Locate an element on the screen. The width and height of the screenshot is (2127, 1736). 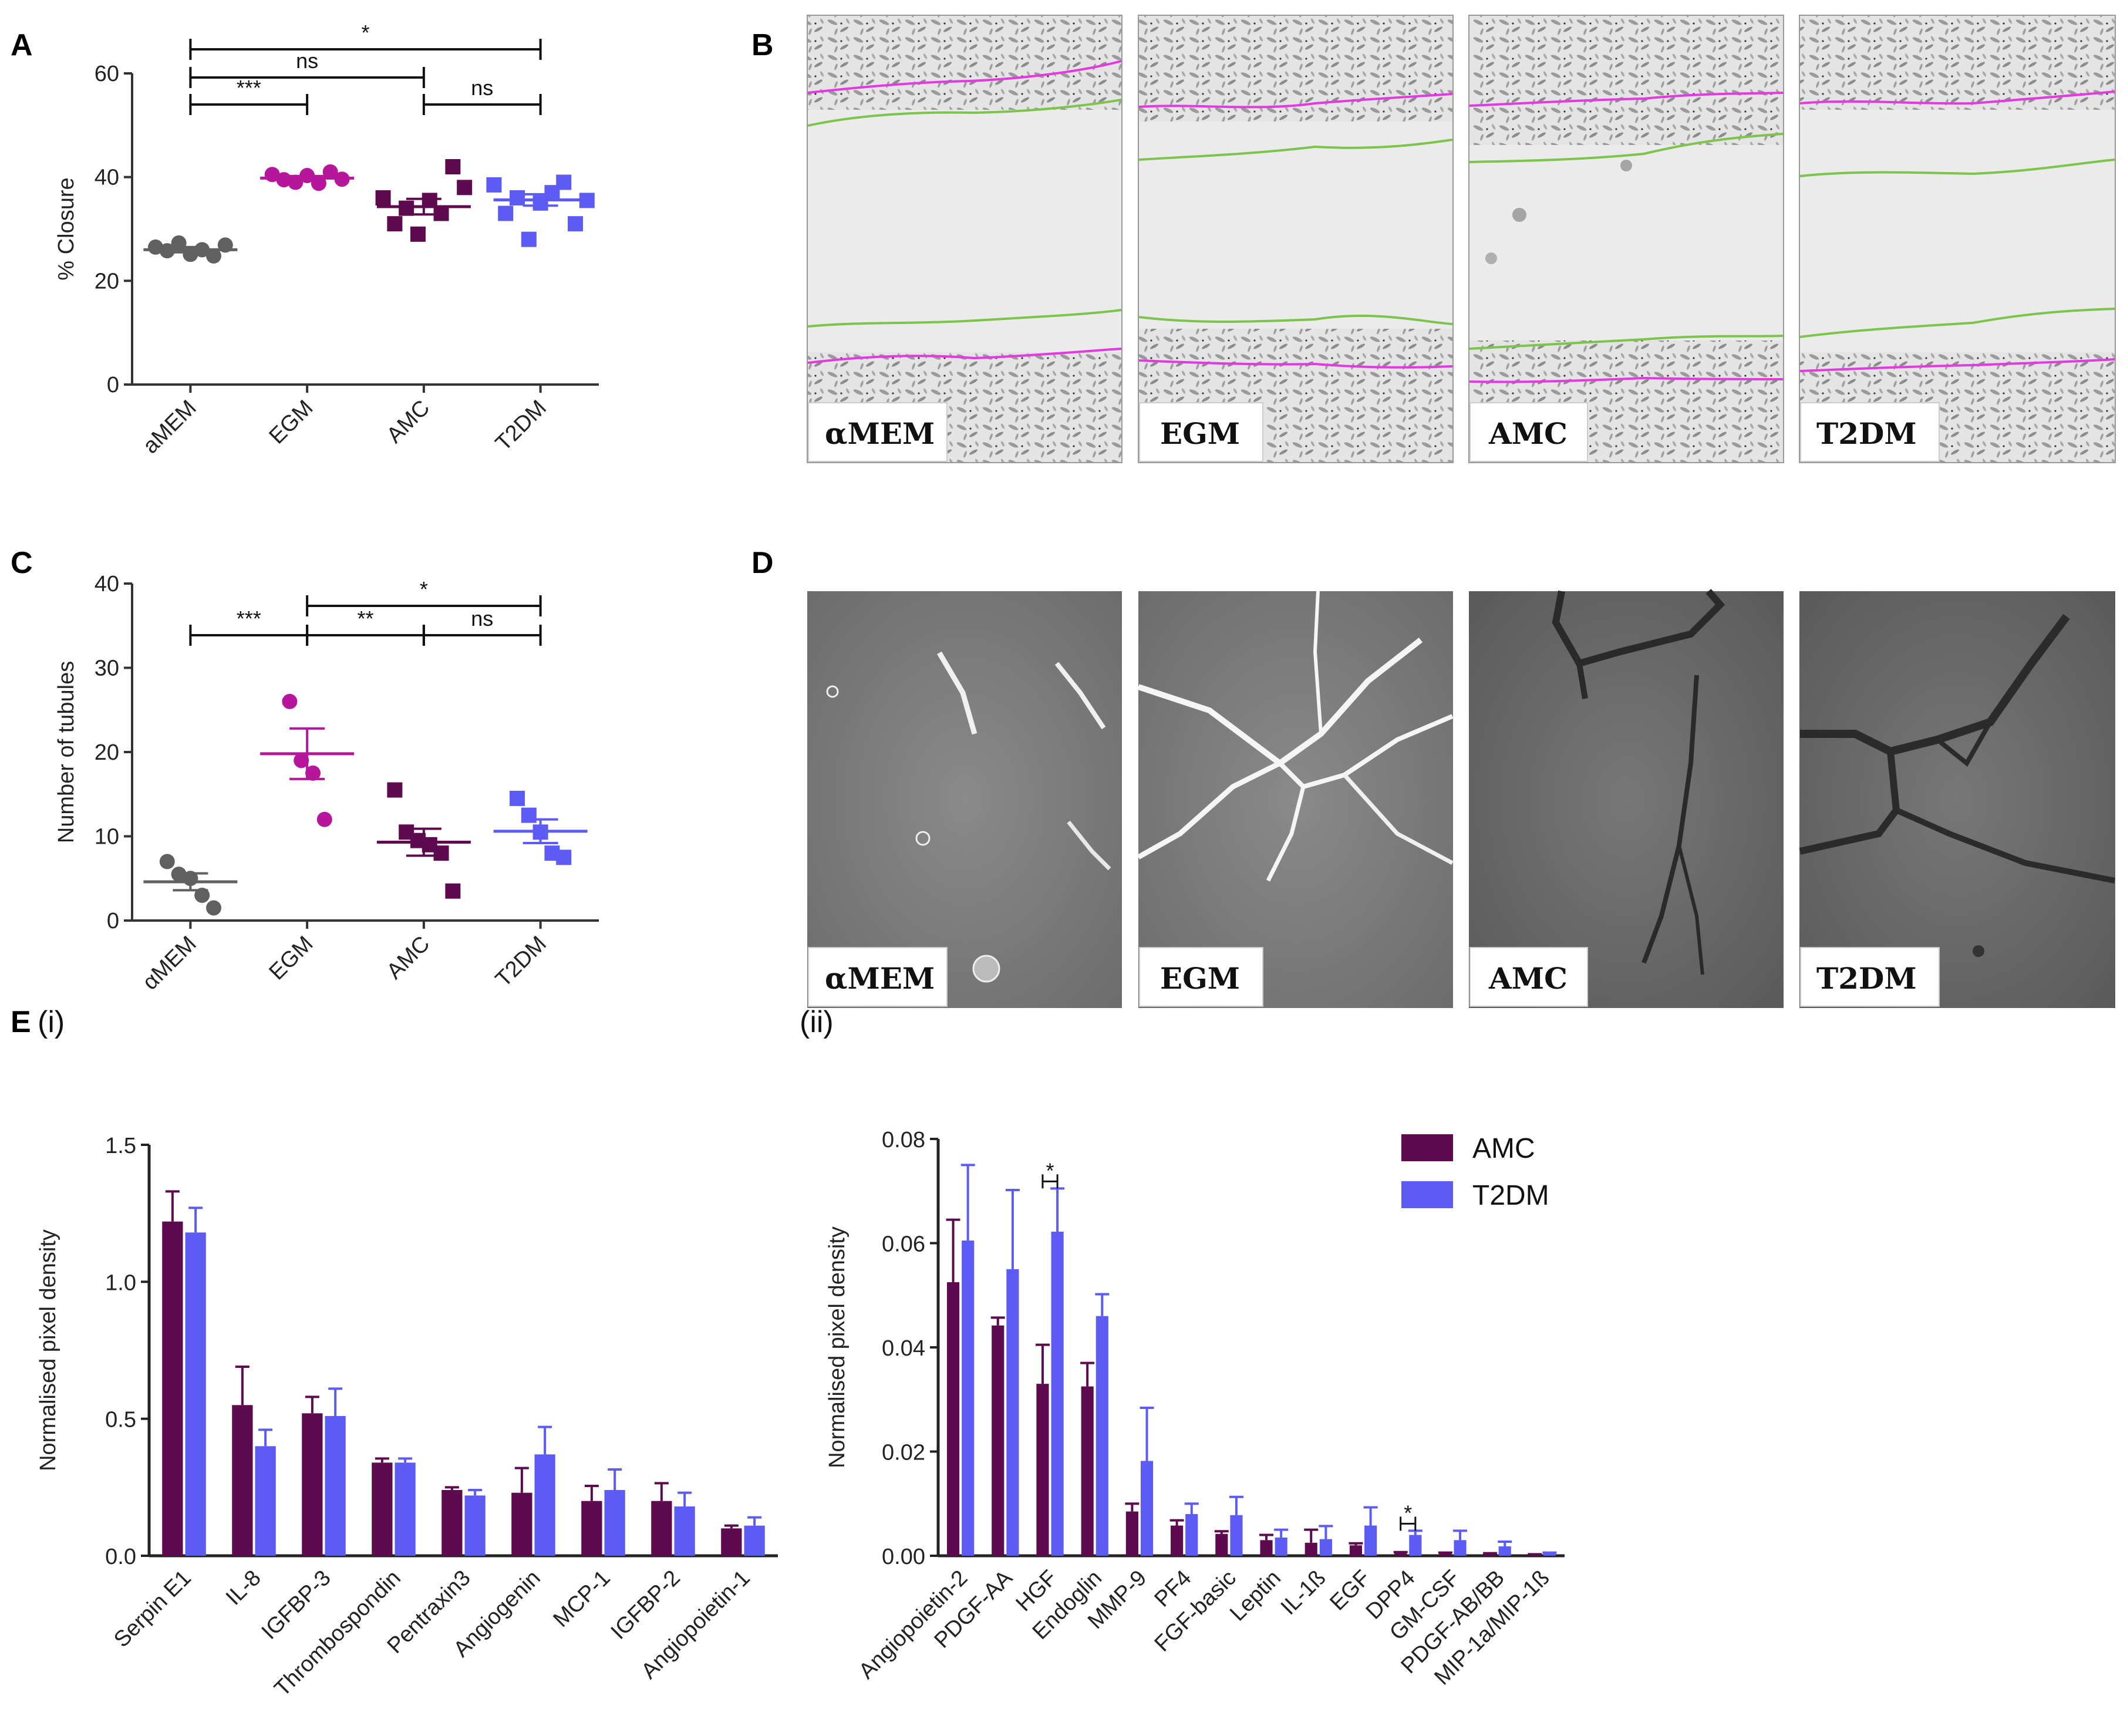
tubule-label-t2dm: T2DM is located at coordinates (1866, 978).